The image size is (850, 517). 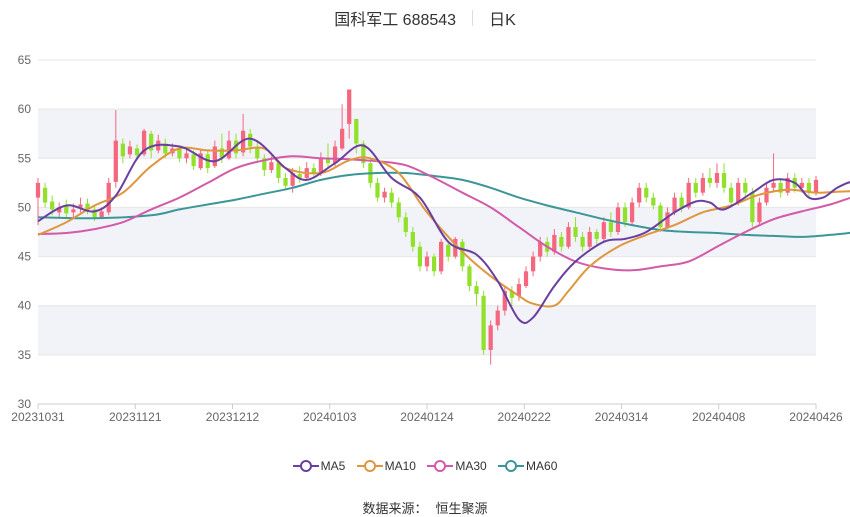 I want to click on ma60-line, so click(x=443, y=204).